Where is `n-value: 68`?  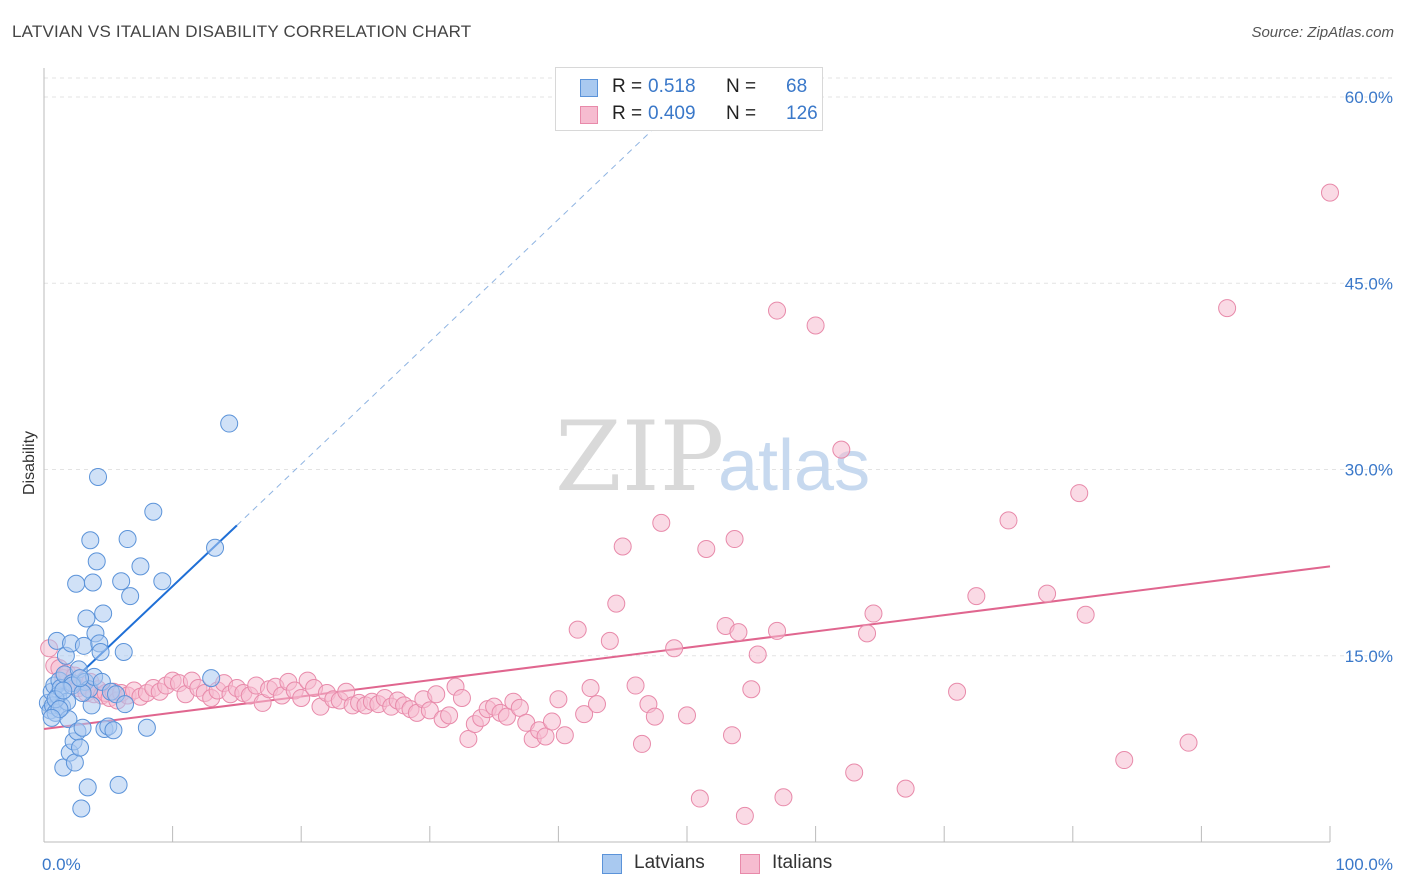 n-value: 68 is located at coordinates (797, 86).